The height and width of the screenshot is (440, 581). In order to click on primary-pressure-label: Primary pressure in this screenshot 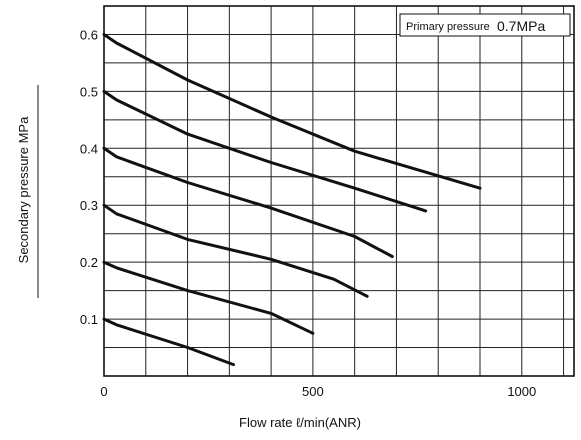, I will do `click(448, 27)`.